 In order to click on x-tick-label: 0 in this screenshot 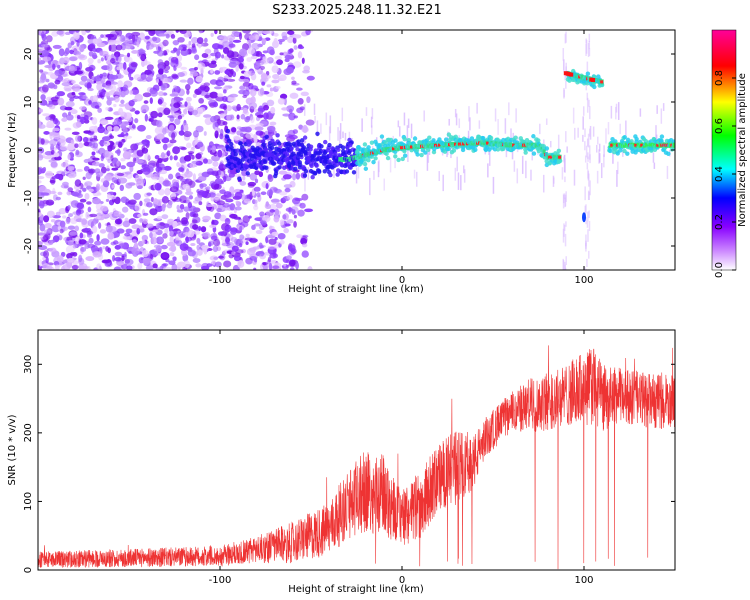, I will do `click(402, 580)`.